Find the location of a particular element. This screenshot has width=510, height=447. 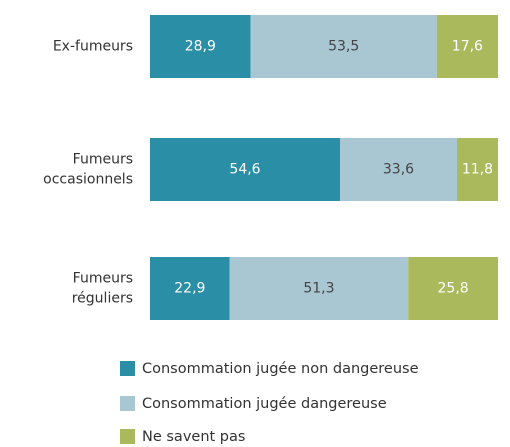

value-label: 53,5 is located at coordinates (343, 47).